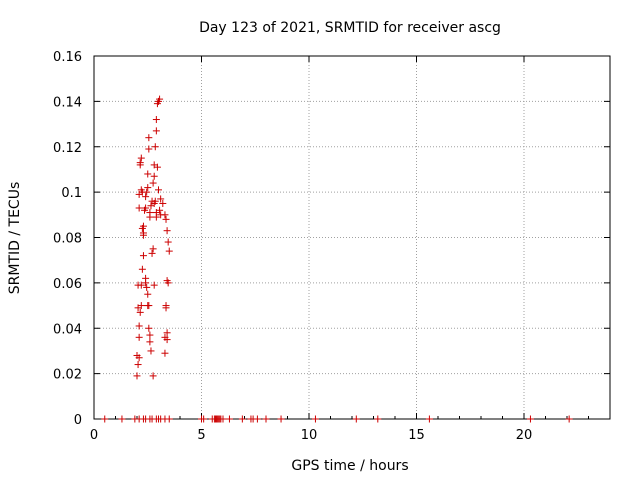 The image size is (640, 480). Describe the element at coordinates (67, 102) in the screenshot. I see `y-tick-label: 0.14` at that location.